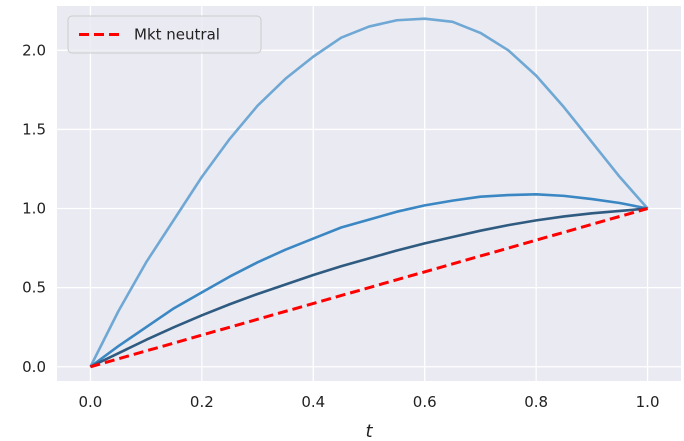 The width and height of the screenshot is (684, 441). What do you see at coordinates (536, 402) in the screenshot?
I see `x-tick-label-4: 0.8` at bounding box center [536, 402].